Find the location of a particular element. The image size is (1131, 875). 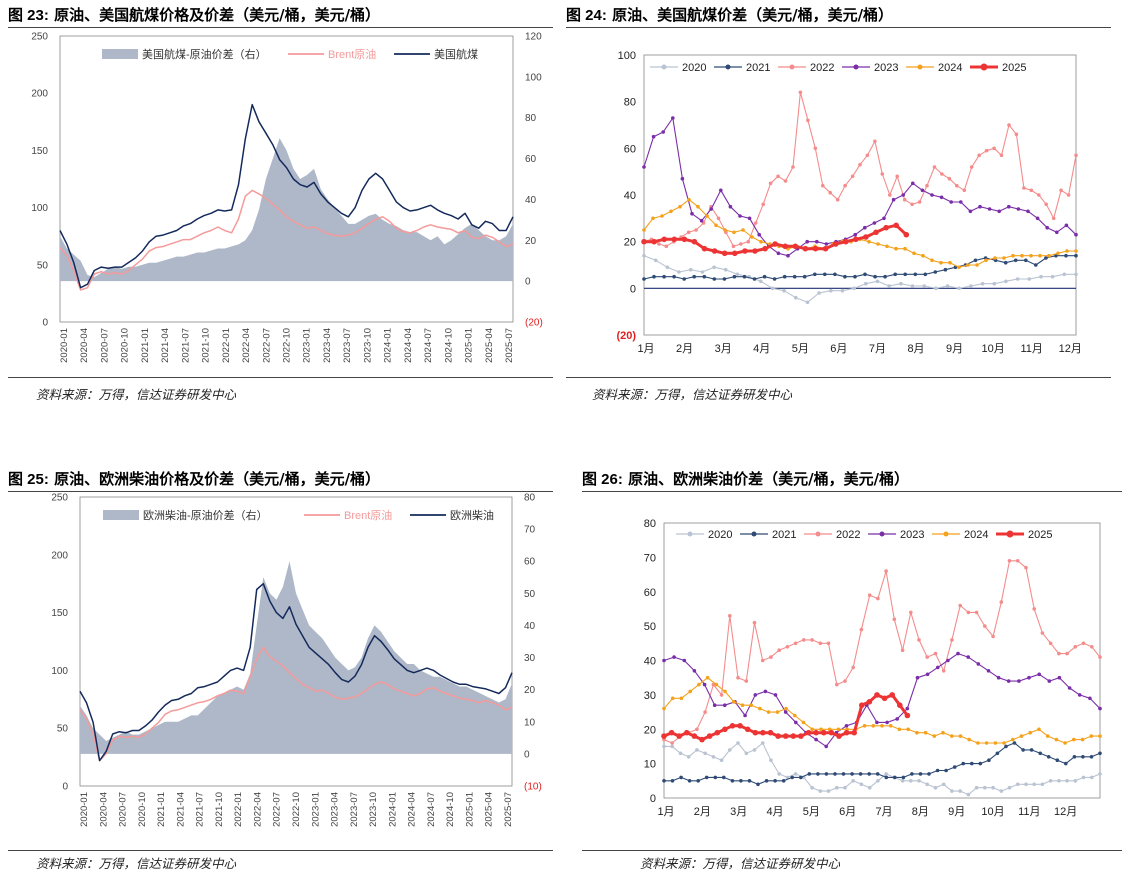

legend-marker-2024 is located at coordinates (946, 534).